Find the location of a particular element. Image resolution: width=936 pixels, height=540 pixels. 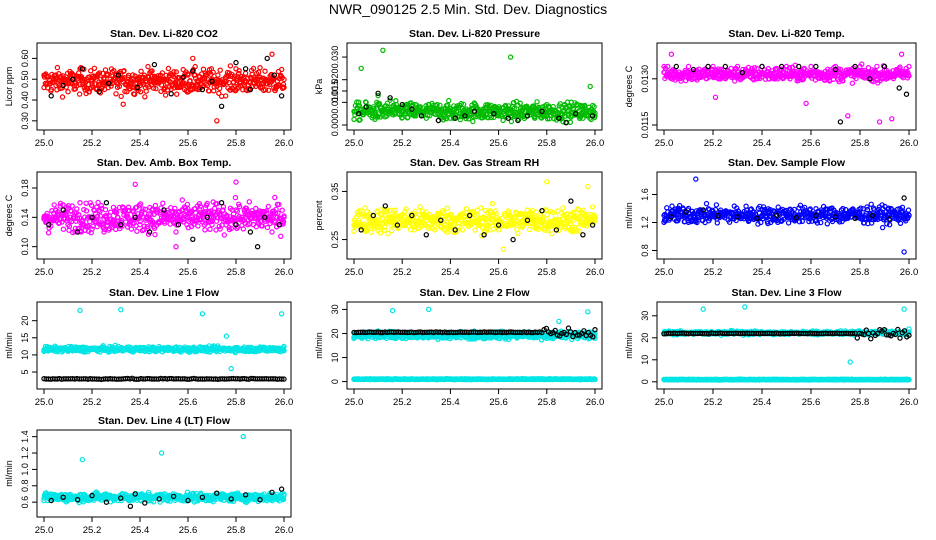

y-tick-label: 0.40 is located at coordinates (25, 100).